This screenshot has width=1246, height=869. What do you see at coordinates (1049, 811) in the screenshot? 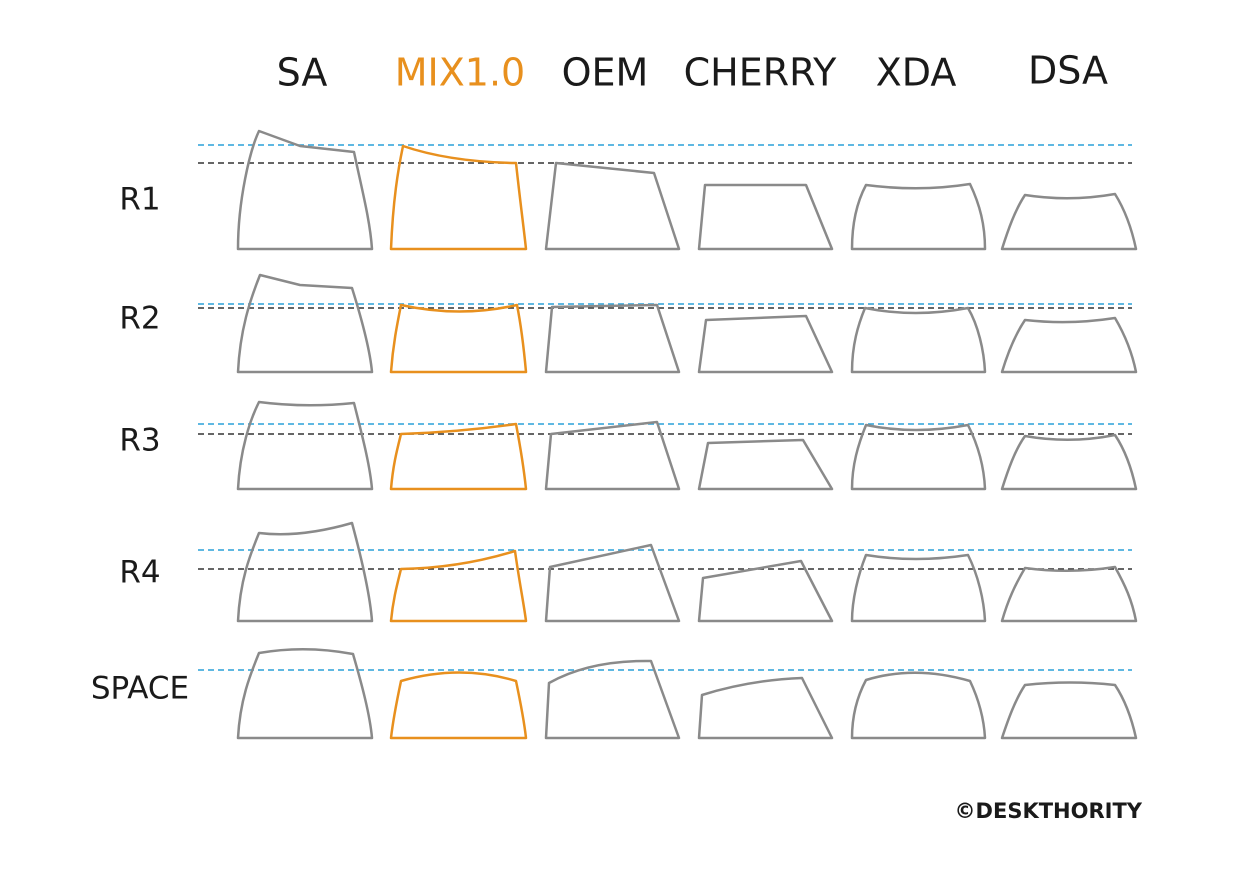
I see `credit: ©DESKTHORITY` at bounding box center [1049, 811].